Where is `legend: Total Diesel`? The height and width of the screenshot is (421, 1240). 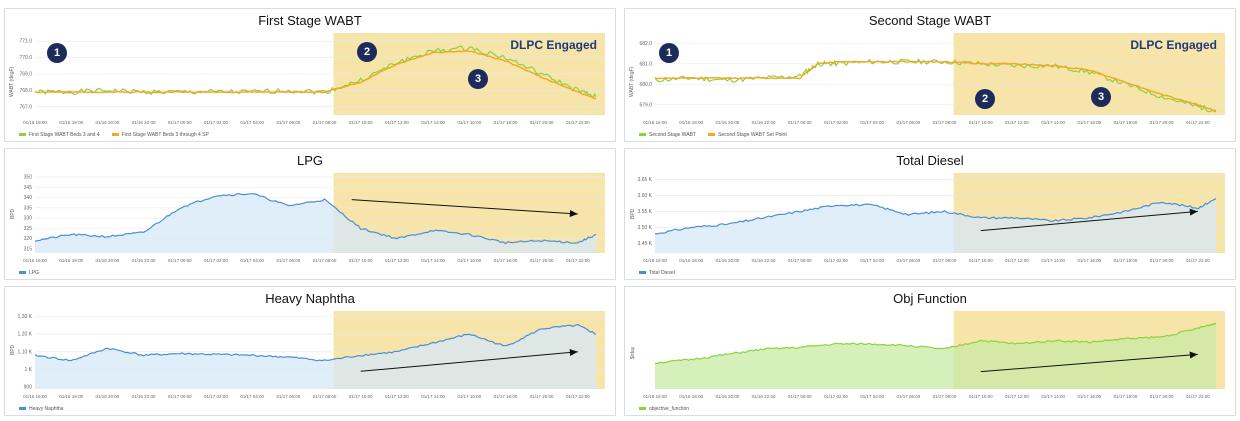
legend: Total Diesel is located at coordinates (657, 273).